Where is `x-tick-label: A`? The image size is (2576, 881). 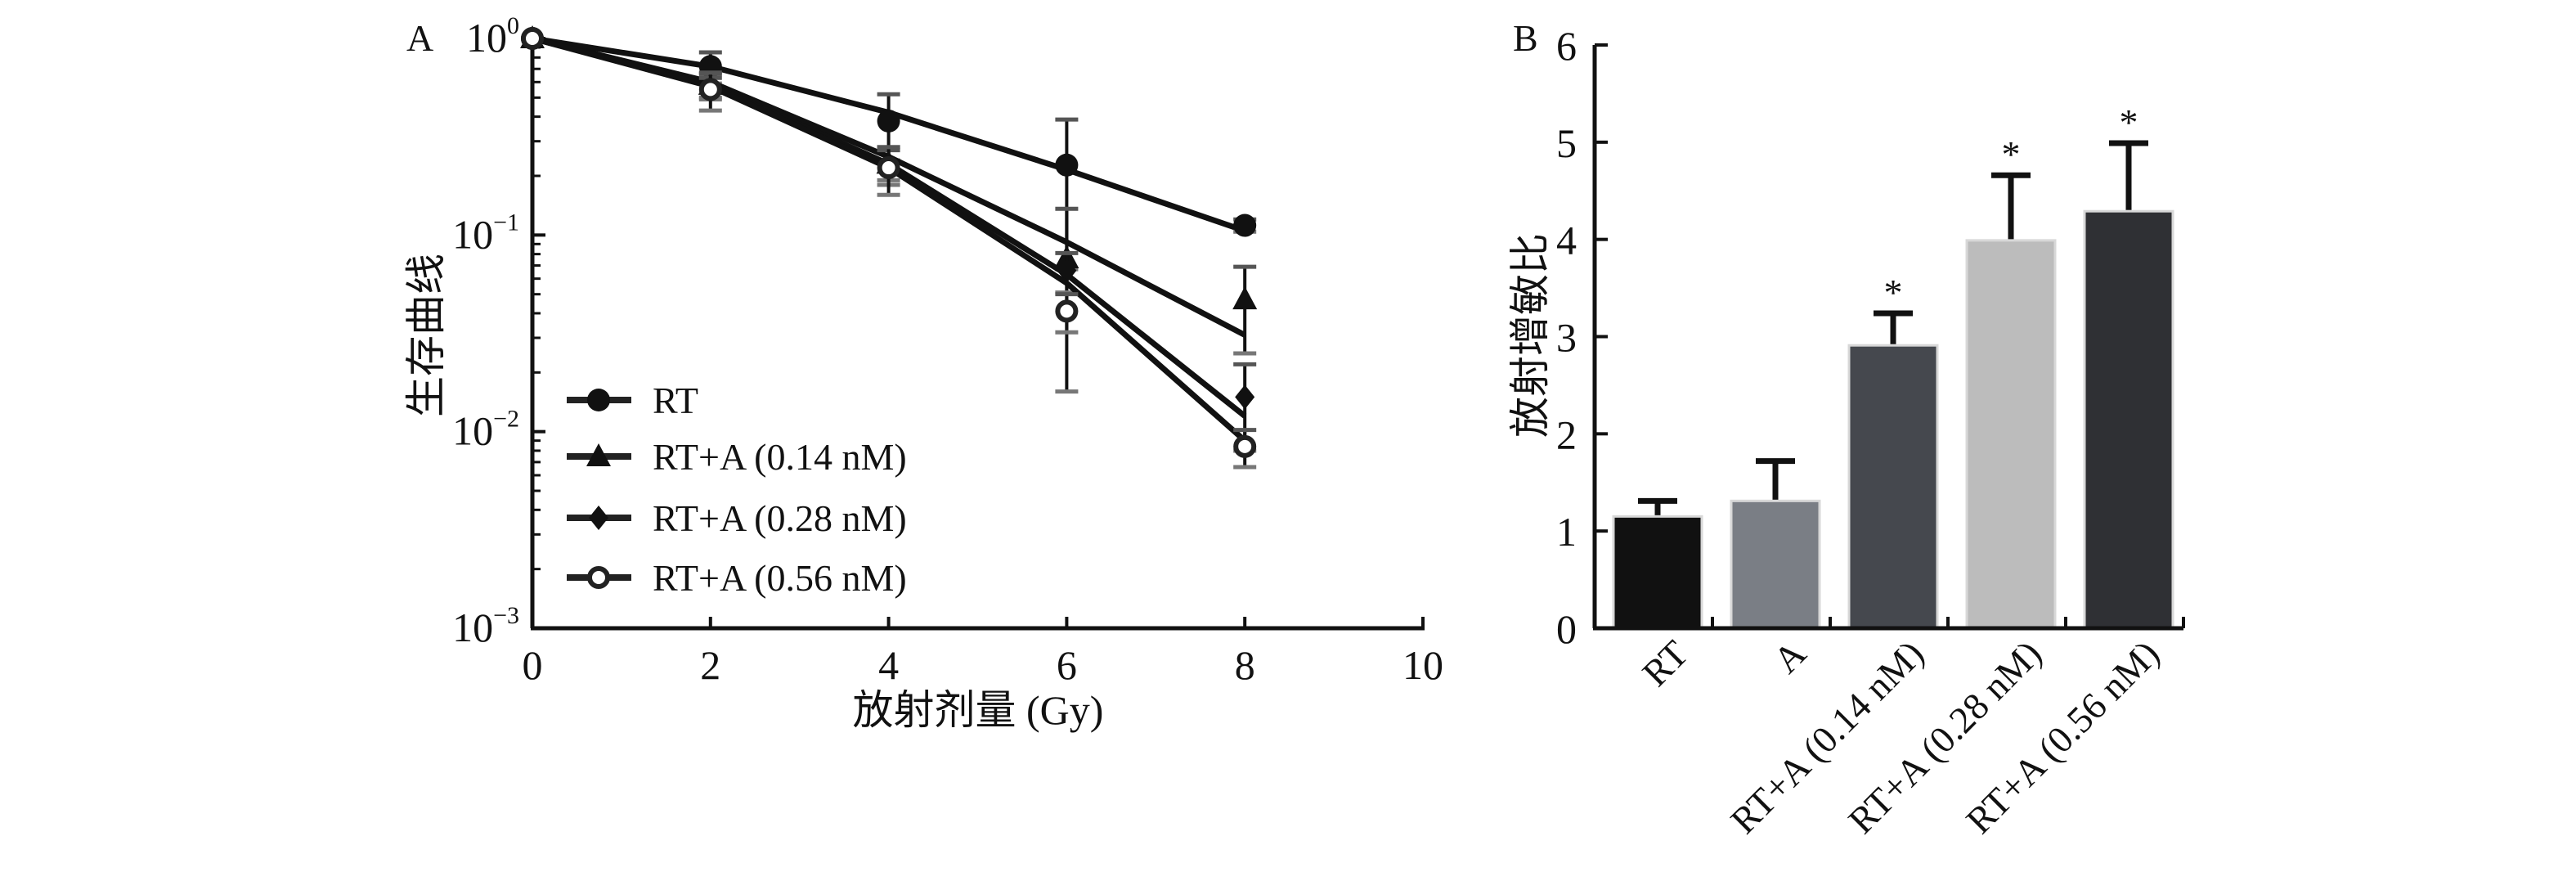 x-tick-label: A is located at coordinates (1790, 657).